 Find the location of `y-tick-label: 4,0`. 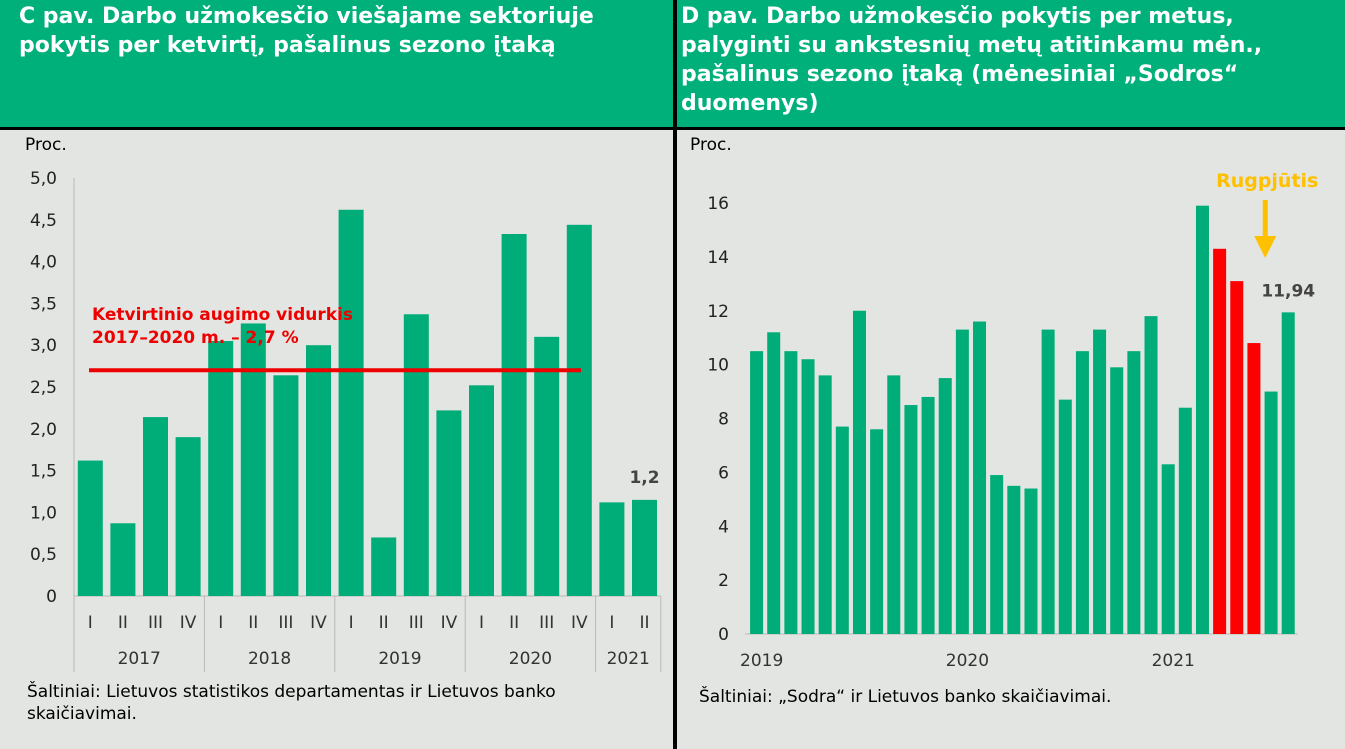

y-tick-label: 4,0 is located at coordinates (43, 263).